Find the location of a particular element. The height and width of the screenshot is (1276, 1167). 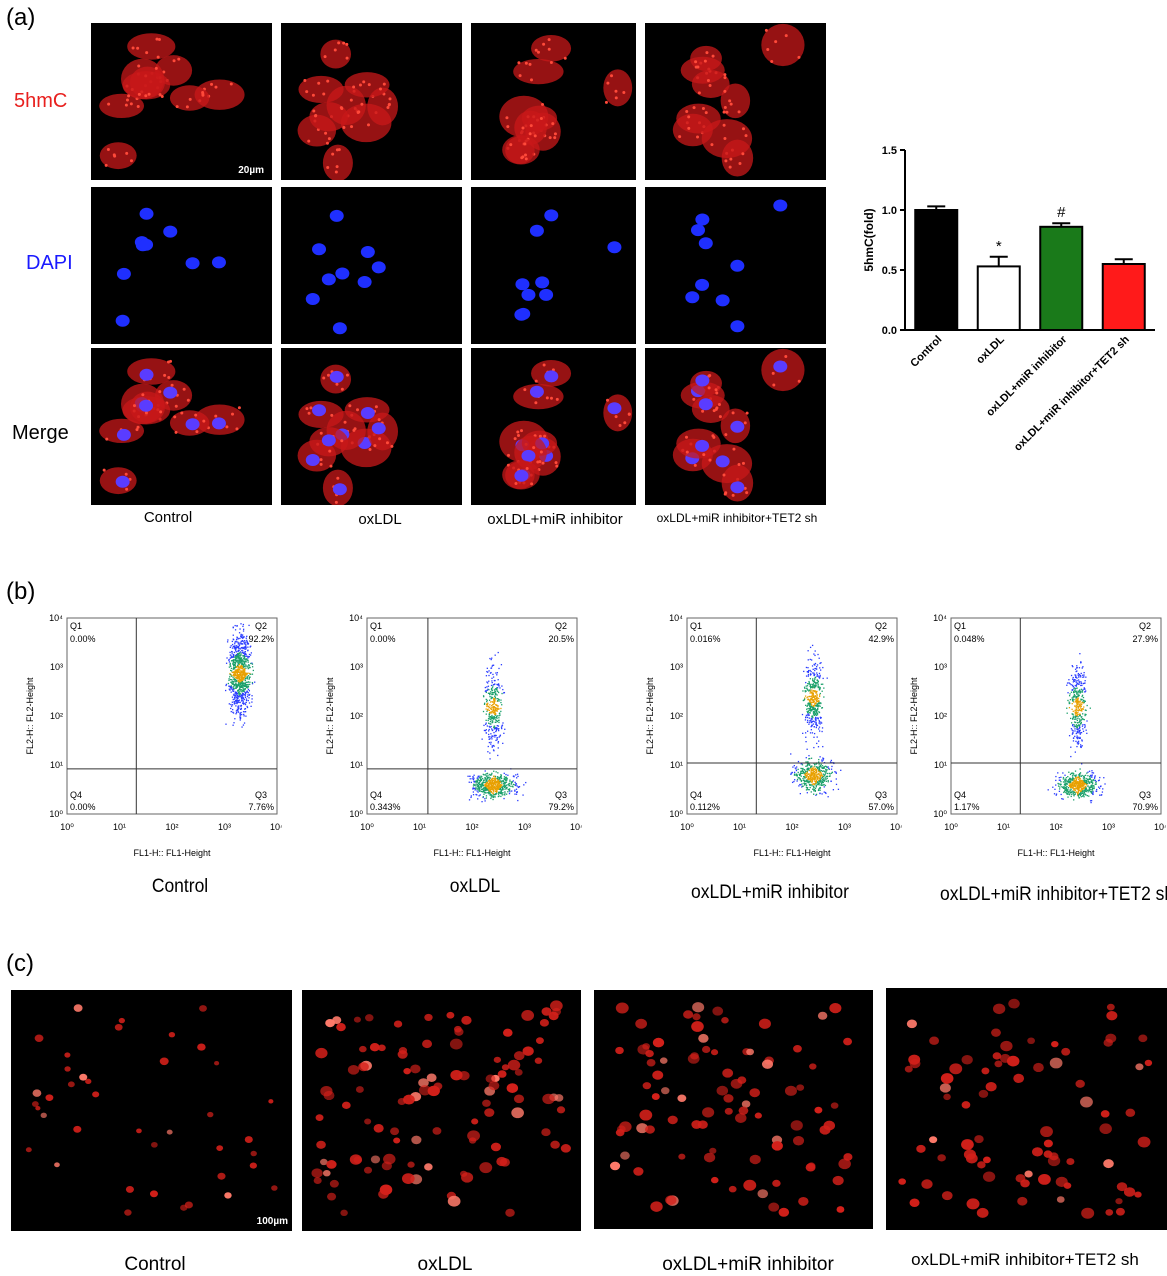

c-caption-tet2-sh: oxLDL+miR inhibitor+TET2 sh is located at coordinates (1025, 1259).